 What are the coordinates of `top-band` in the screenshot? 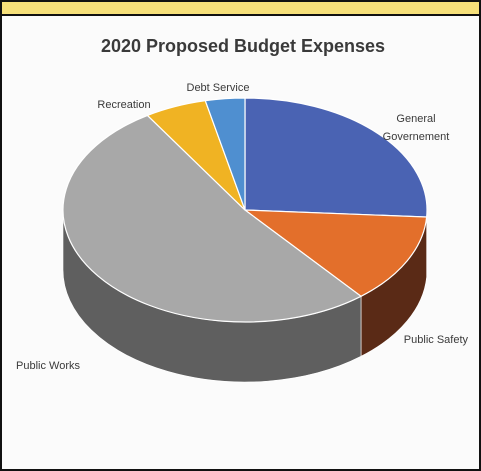 It's located at (240, 9).